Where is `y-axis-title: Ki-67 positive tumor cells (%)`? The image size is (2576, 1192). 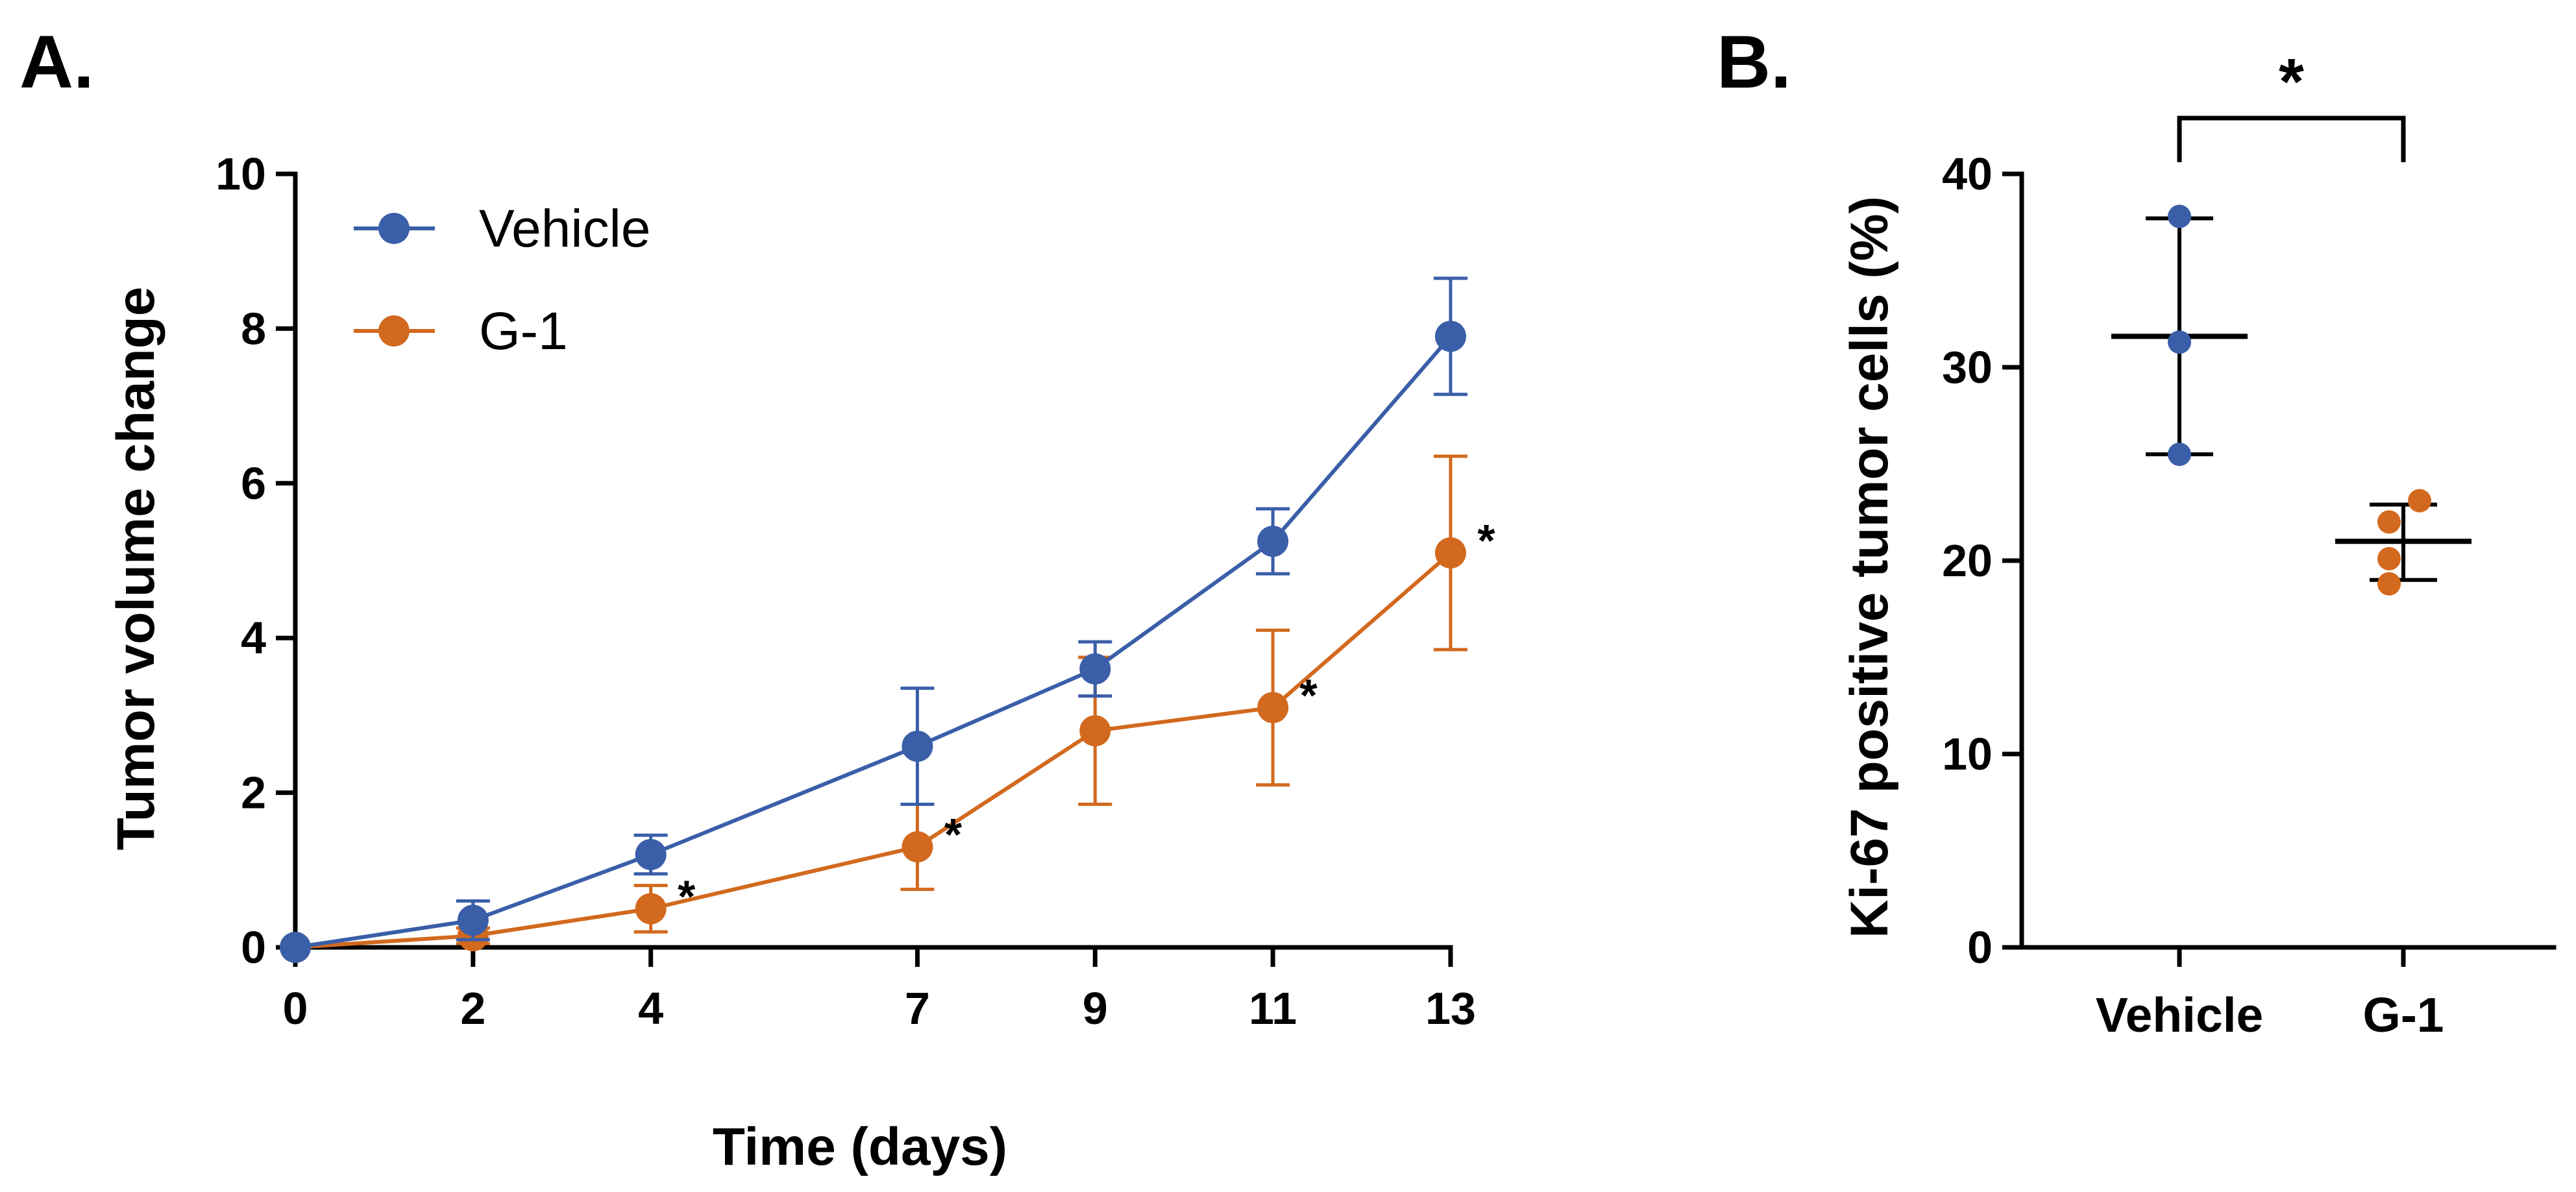
y-axis-title: Ki-67 positive tumor cells (%) is located at coordinates (1869, 567).